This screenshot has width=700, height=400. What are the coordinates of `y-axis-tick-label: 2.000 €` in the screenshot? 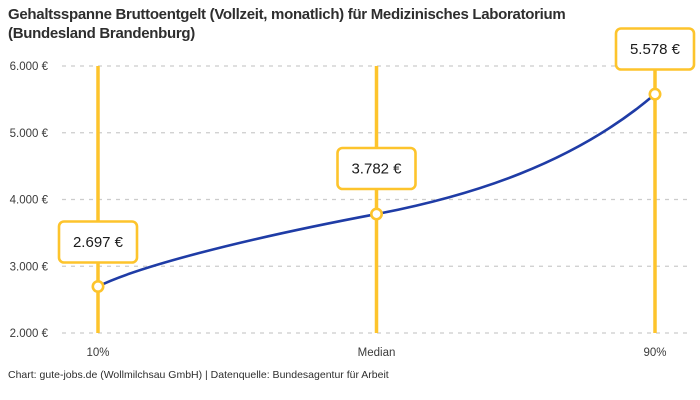 It's located at (29, 334).